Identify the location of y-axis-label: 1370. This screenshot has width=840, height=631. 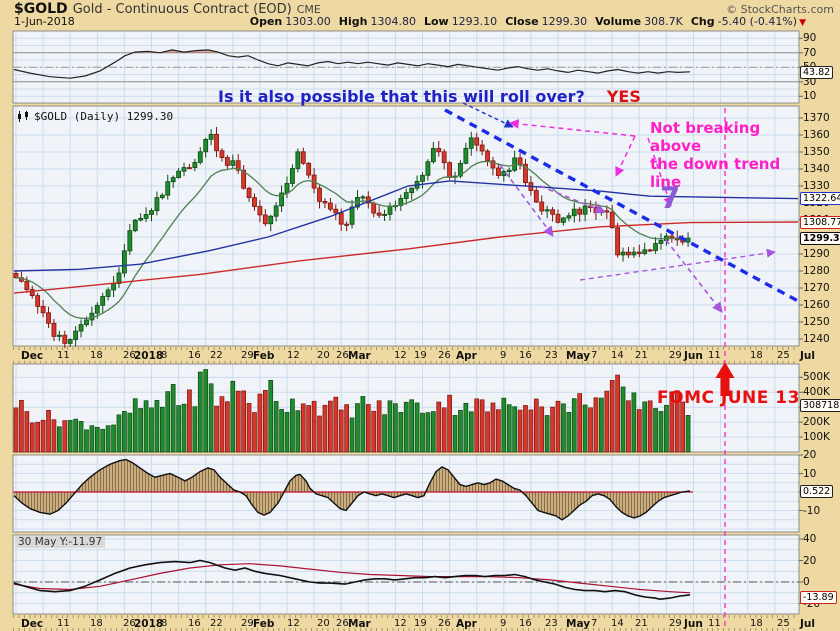
(816, 118).